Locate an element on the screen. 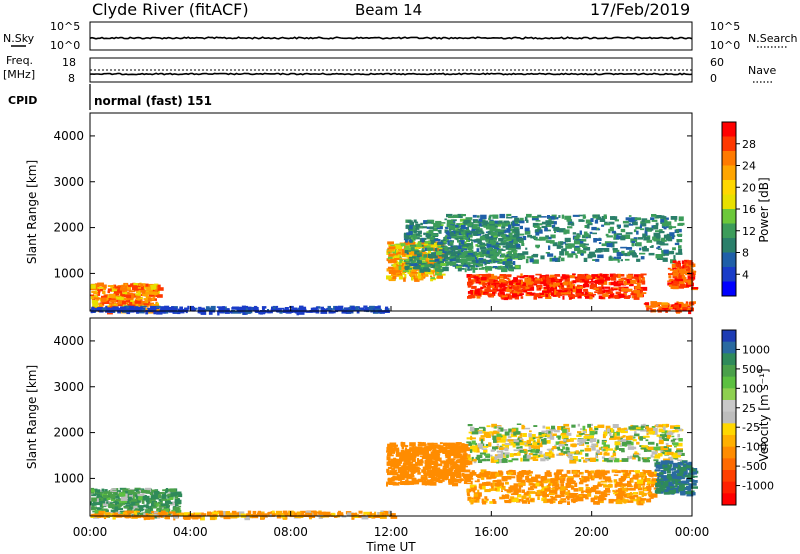  power-colorbar-swatch is located at coordinates (729, 187).